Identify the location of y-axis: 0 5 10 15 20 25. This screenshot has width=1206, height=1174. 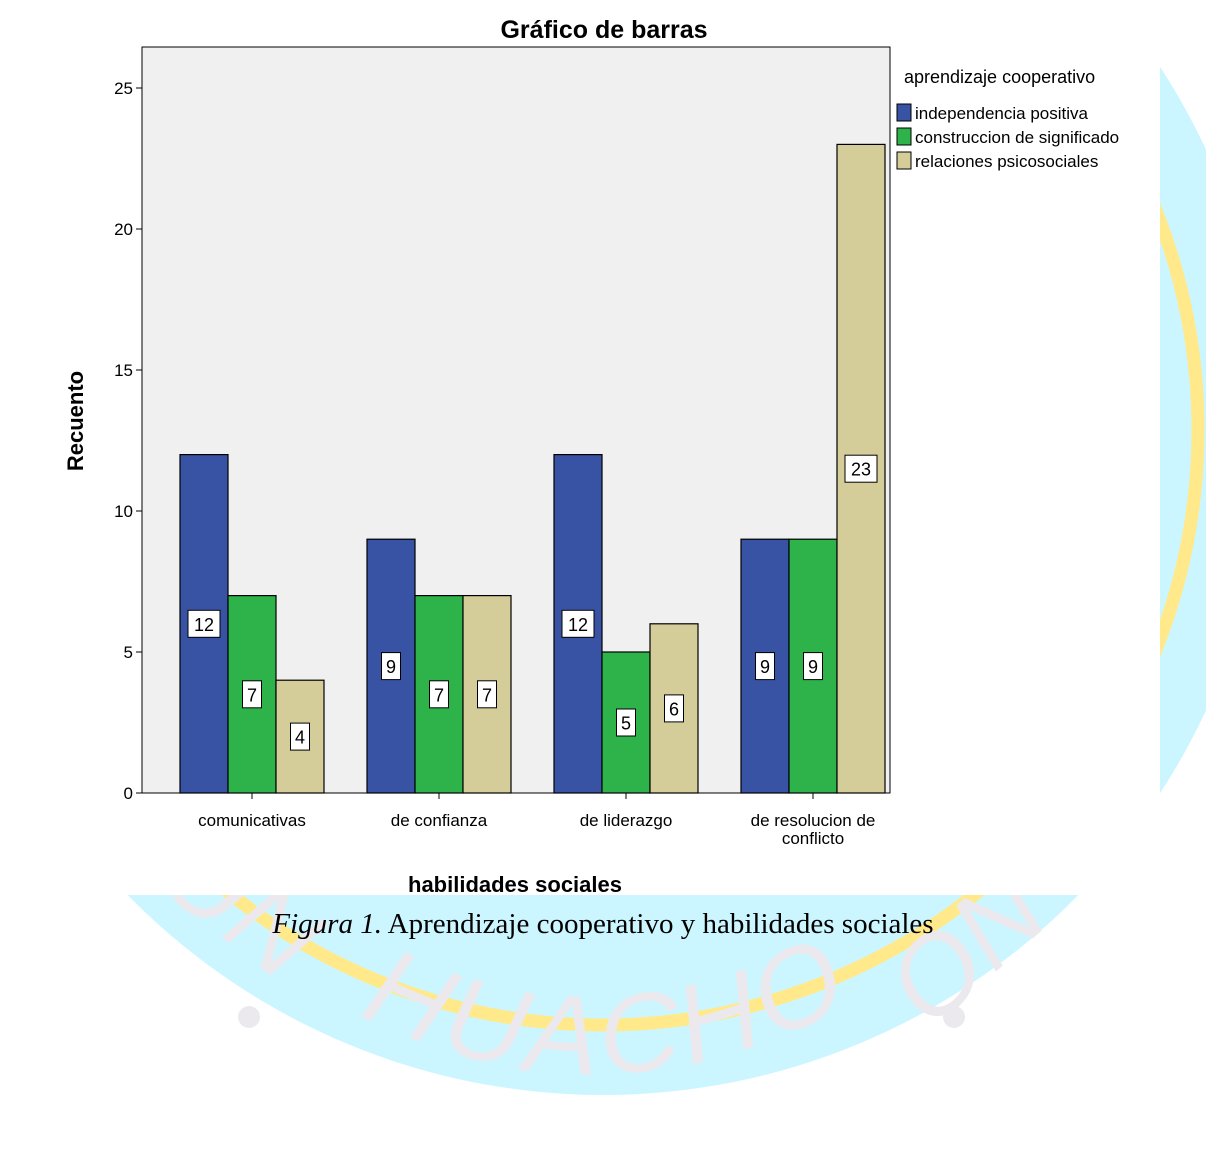
(128, 441).